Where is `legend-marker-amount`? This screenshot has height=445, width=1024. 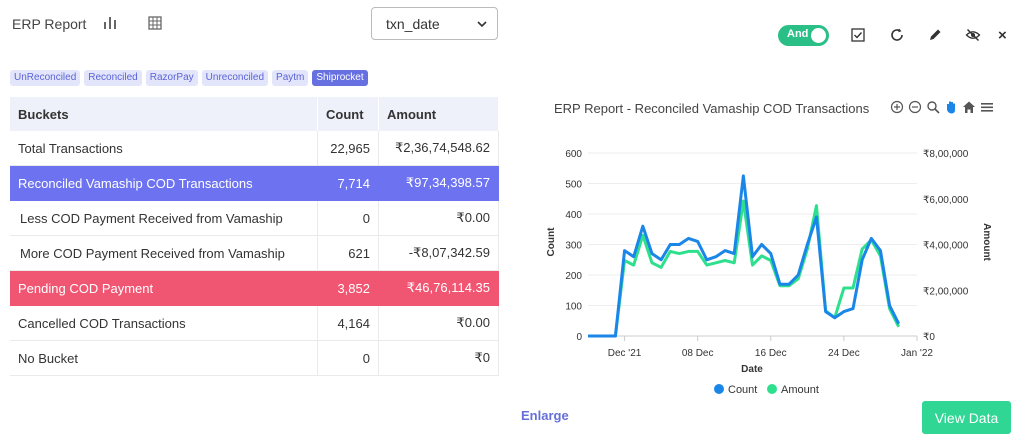
legend-marker-amount is located at coordinates (772, 389).